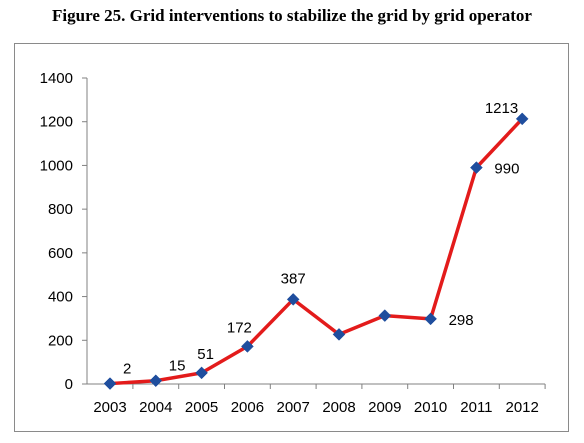 This screenshot has width=584, height=443. I want to click on x-tick-label: 2012, so click(522, 407).